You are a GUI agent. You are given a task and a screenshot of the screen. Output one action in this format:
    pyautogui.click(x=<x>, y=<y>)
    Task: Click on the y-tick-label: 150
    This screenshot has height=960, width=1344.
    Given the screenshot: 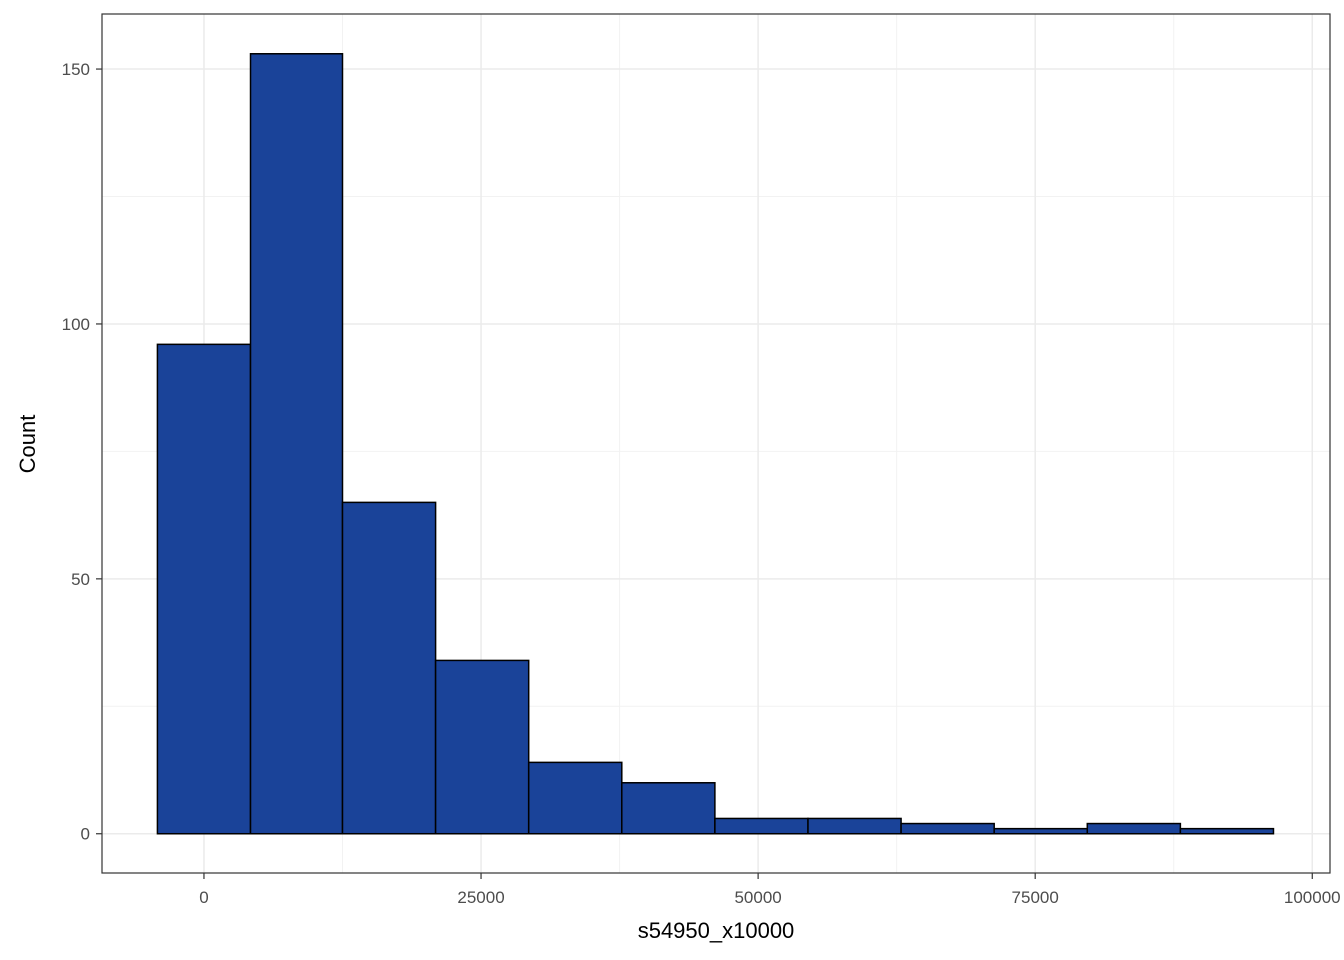 What is the action you would take?
    pyautogui.click(x=76, y=69)
    